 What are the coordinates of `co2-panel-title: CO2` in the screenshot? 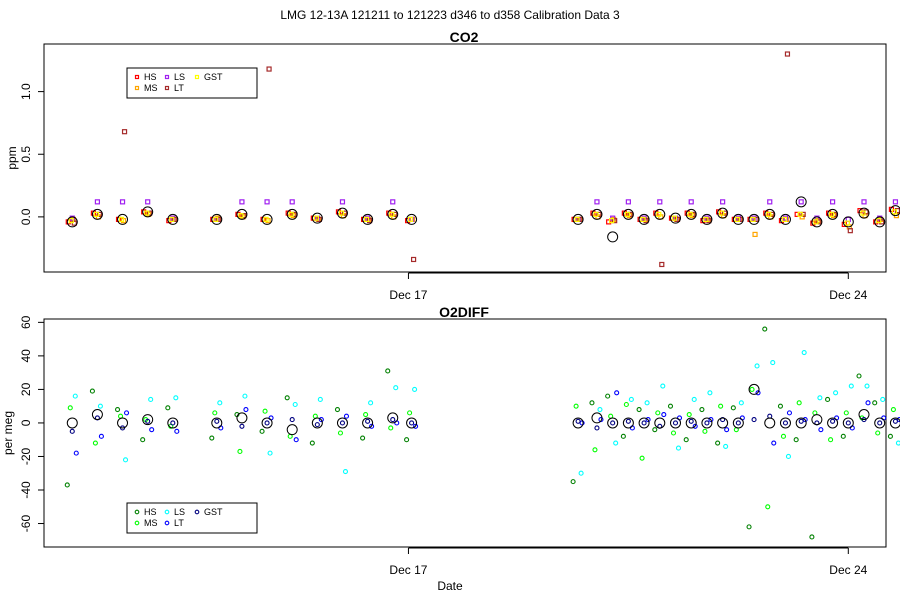 It's located at (464, 37).